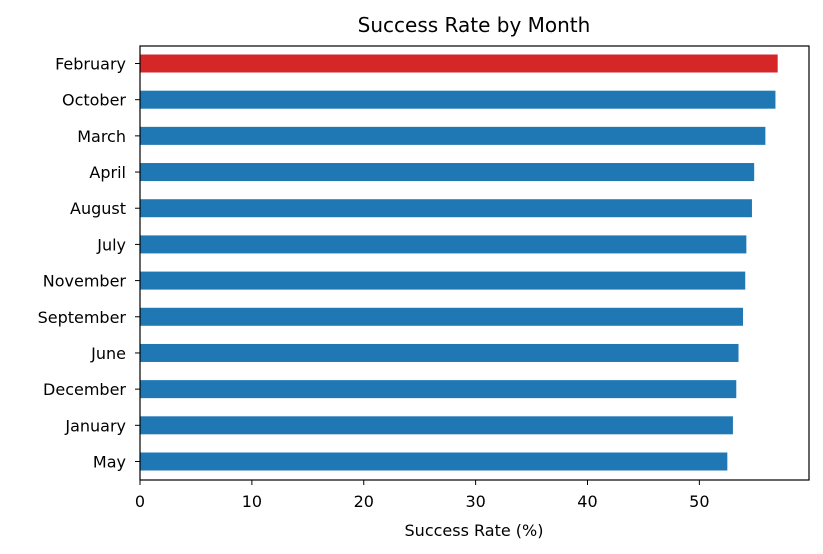 The height and width of the screenshot is (554, 823). What do you see at coordinates (447, 172) in the screenshot?
I see `bar-april` at bounding box center [447, 172].